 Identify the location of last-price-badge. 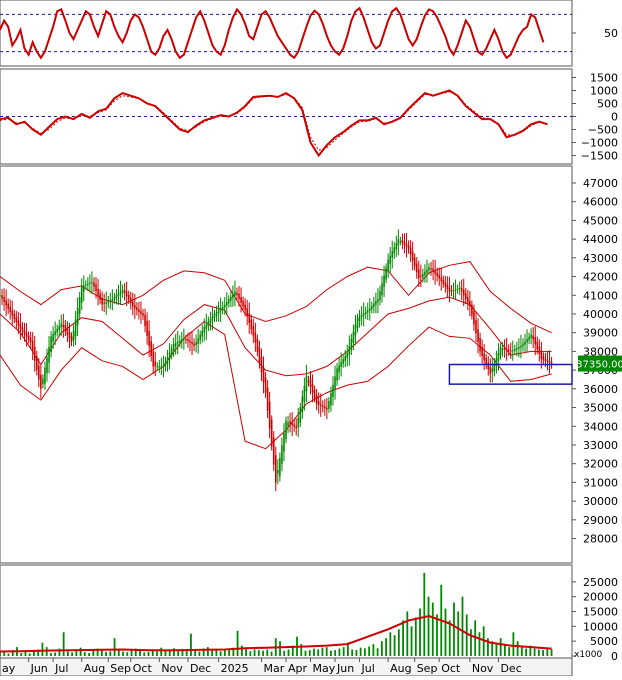
(600, 363).